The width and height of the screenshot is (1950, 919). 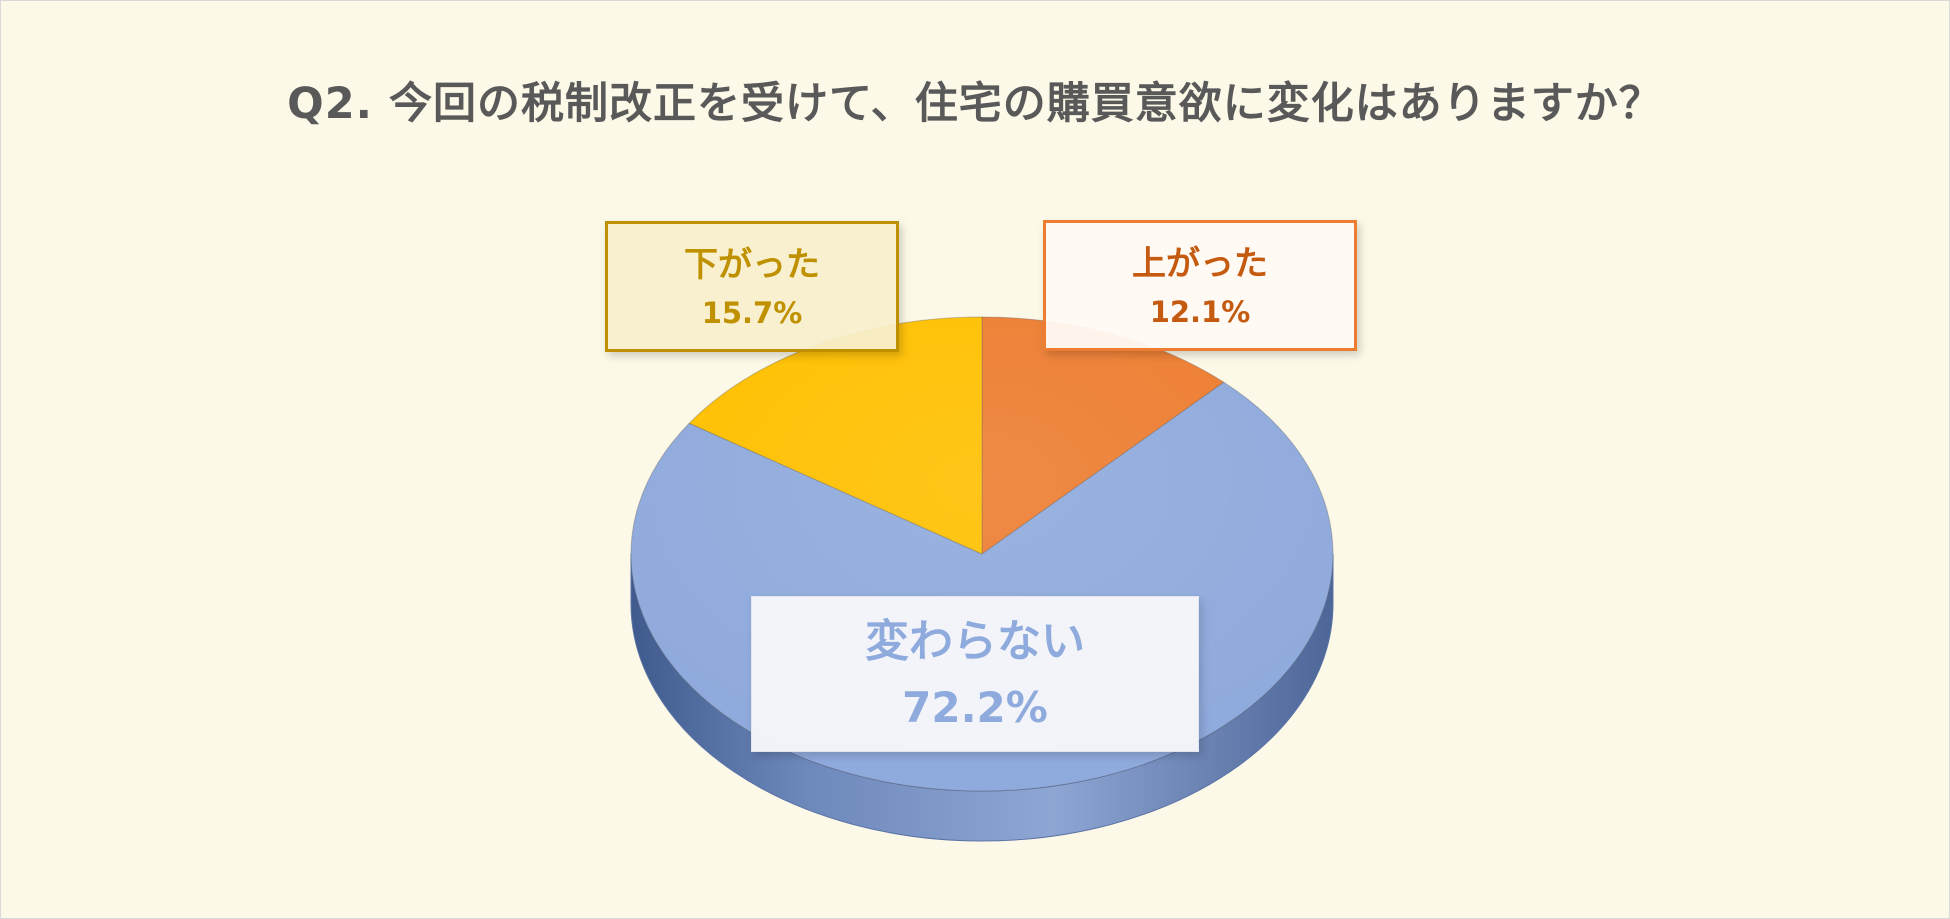 What do you see at coordinates (975, 707) in the screenshot?
I see `data-label-same-value: 72.2%` at bounding box center [975, 707].